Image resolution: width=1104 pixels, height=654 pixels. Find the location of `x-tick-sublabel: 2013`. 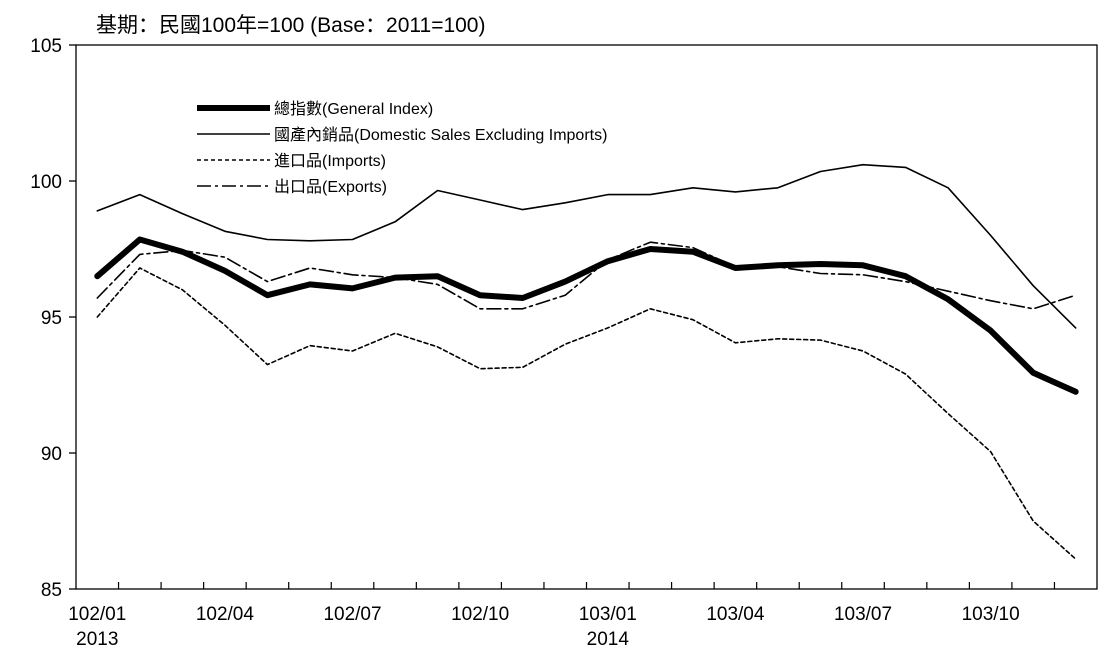

x-tick-sublabel: 2013 is located at coordinates (97, 639).